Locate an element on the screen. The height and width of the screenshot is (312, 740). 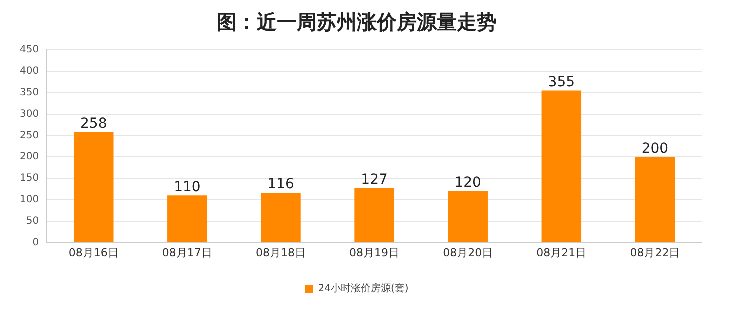
data-label: 110 is located at coordinates (187, 187).